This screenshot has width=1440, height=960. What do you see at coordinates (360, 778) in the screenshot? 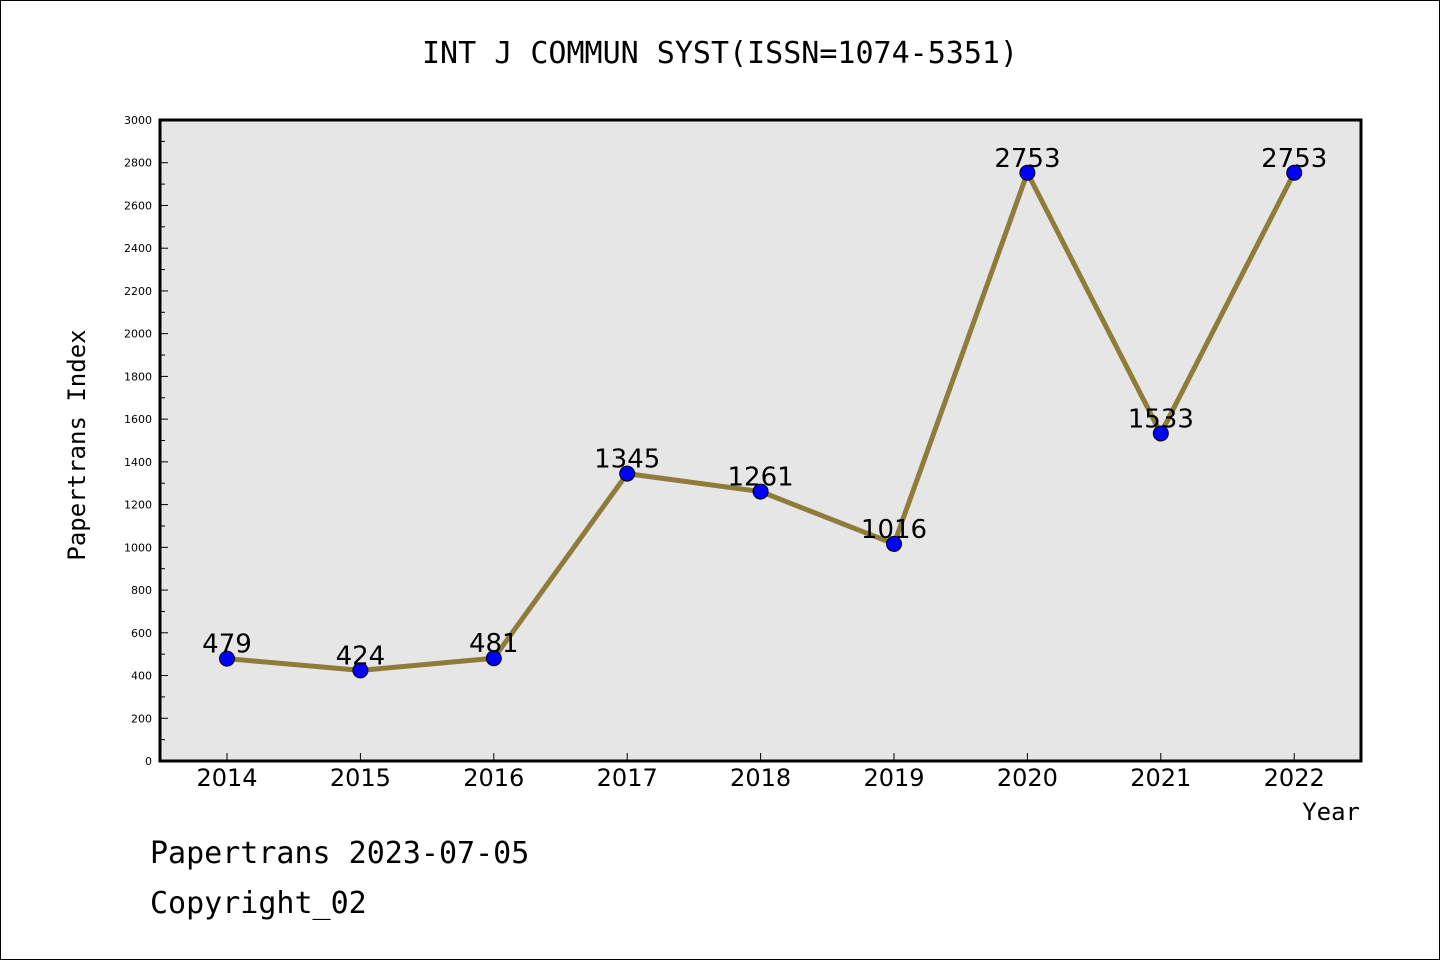
I see `x-tick-label: 2015` at bounding box center [360, 778].